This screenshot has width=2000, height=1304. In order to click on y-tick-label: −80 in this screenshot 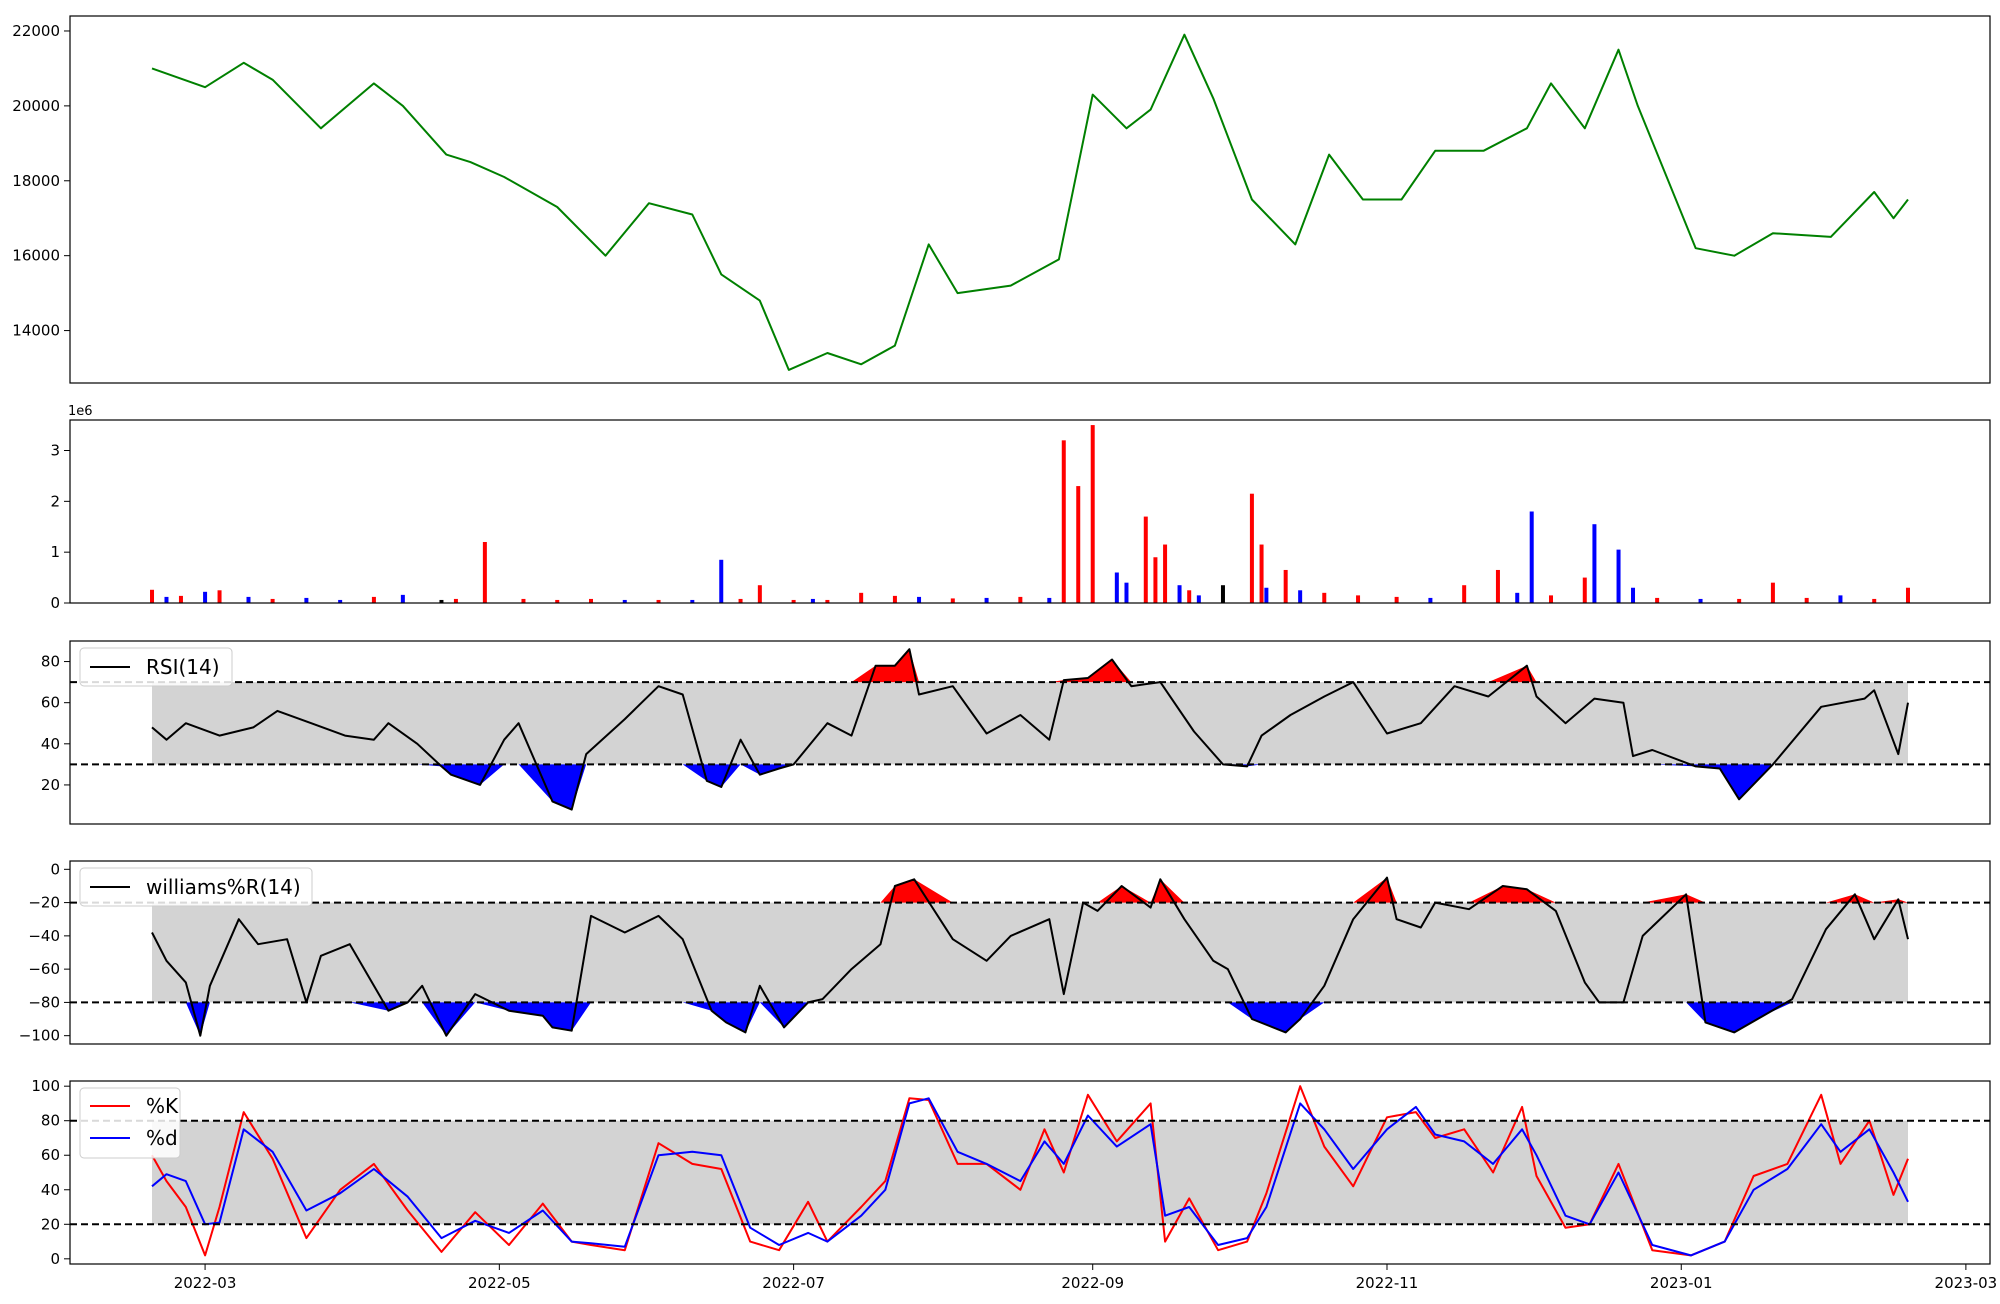, I will do `click(44, 1002)`.